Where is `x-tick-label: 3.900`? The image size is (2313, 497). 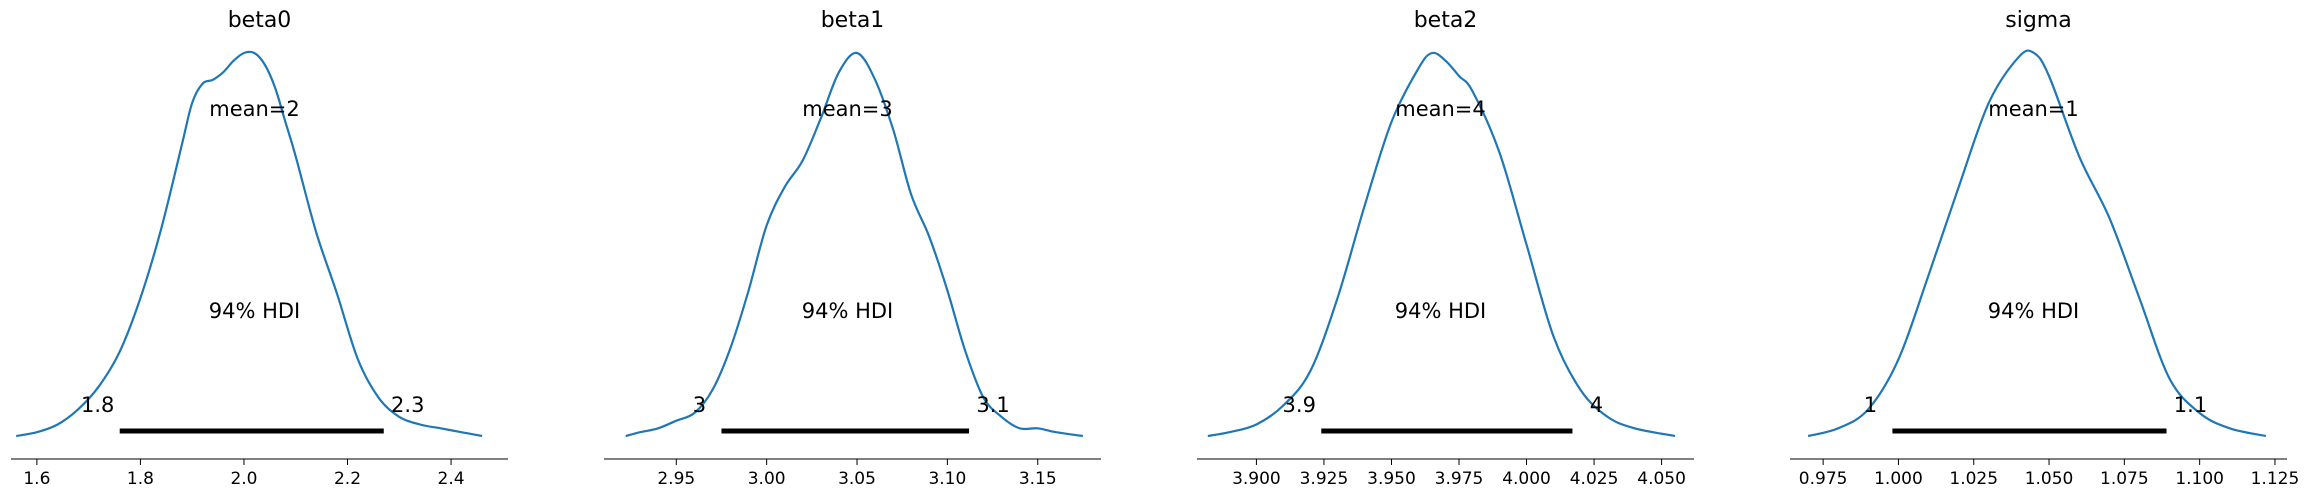
x-tick-label: 3.900 is located at coordinates (1256, 479).